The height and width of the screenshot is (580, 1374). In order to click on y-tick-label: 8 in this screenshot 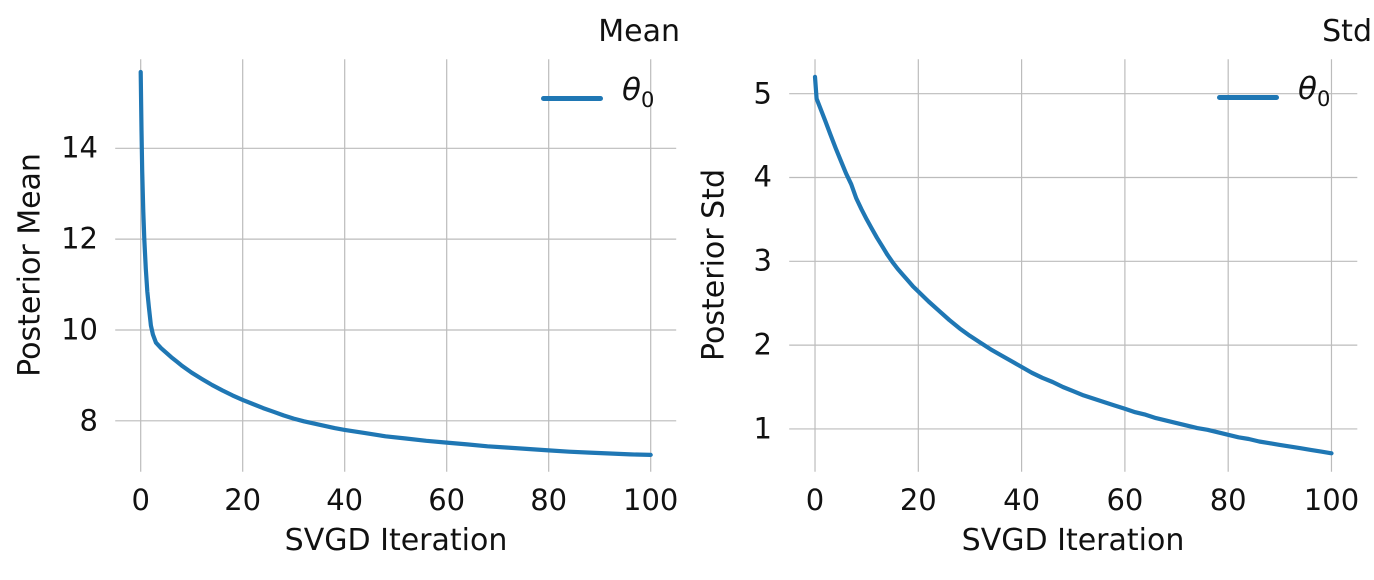, I will do `click(88, 420)`.